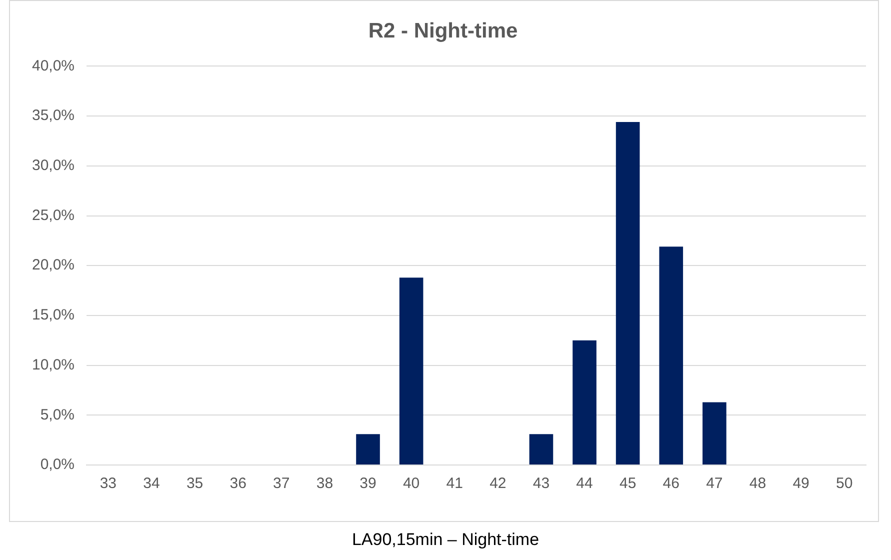 This screenshot has height=560, width=891. Describe the element at coordinates (844, 483) in the screenshot. I see `x-tick-label: 50` at that location.